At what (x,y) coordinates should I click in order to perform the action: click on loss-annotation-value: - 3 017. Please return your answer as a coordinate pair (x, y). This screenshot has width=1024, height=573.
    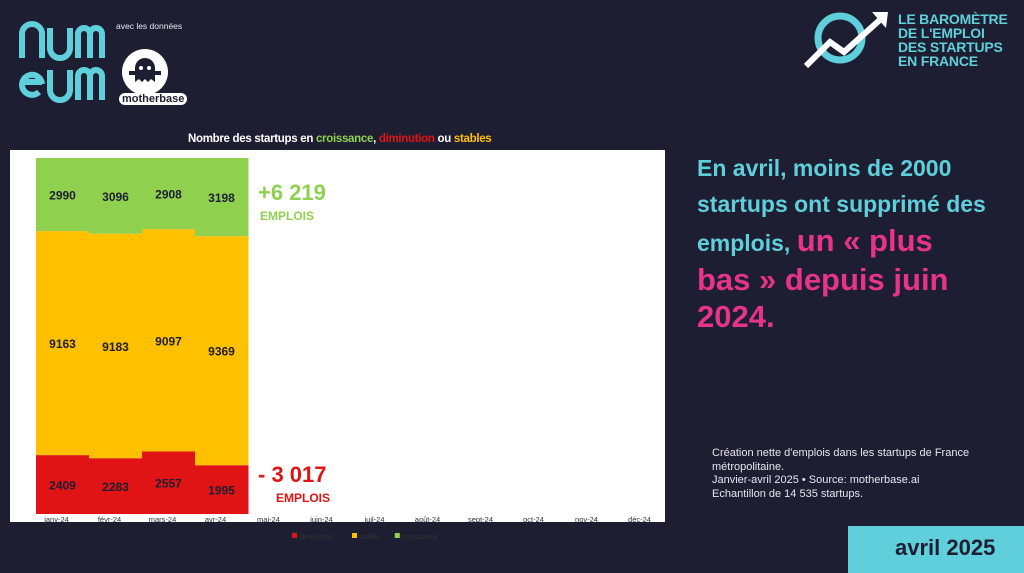
    Looking at the image, I should click on (292, 474).